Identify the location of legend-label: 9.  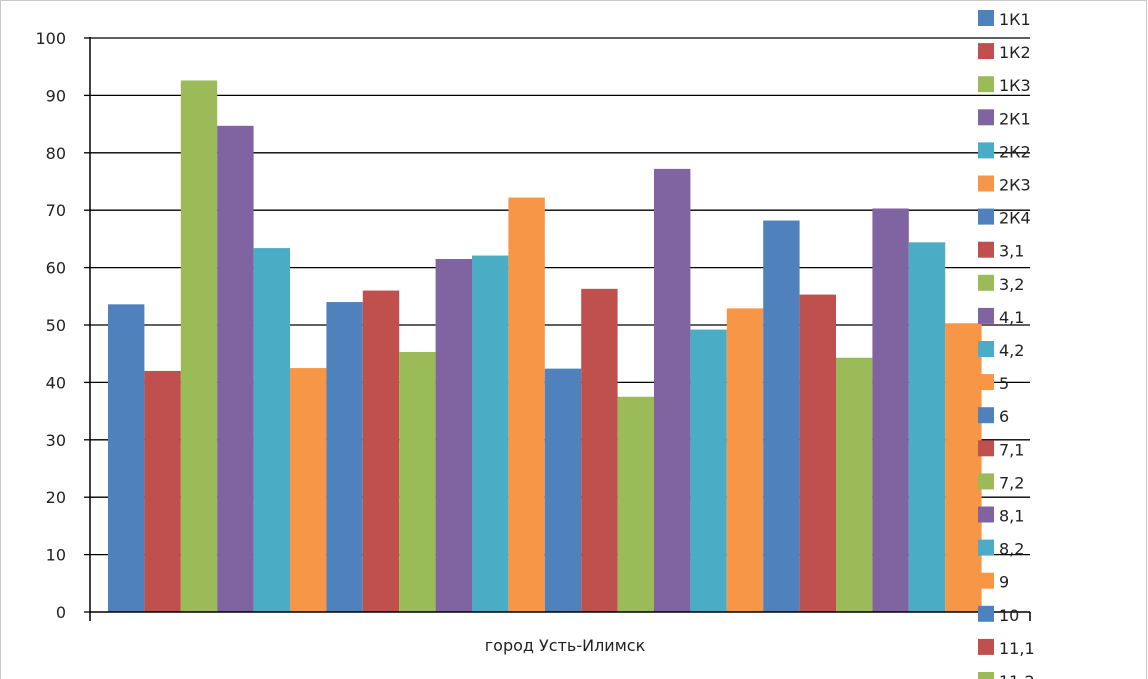
(1004, 582).